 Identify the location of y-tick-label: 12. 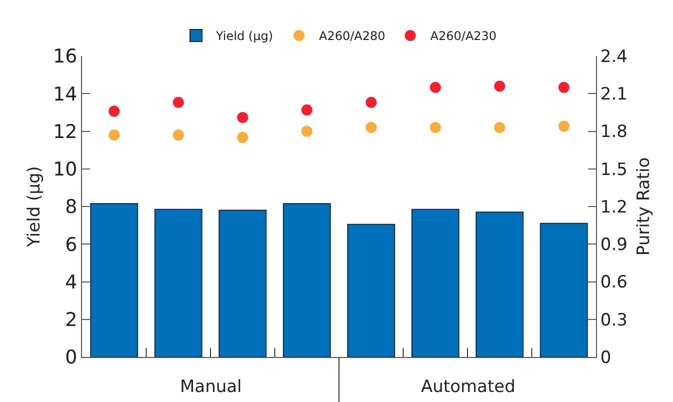
(65, 131).